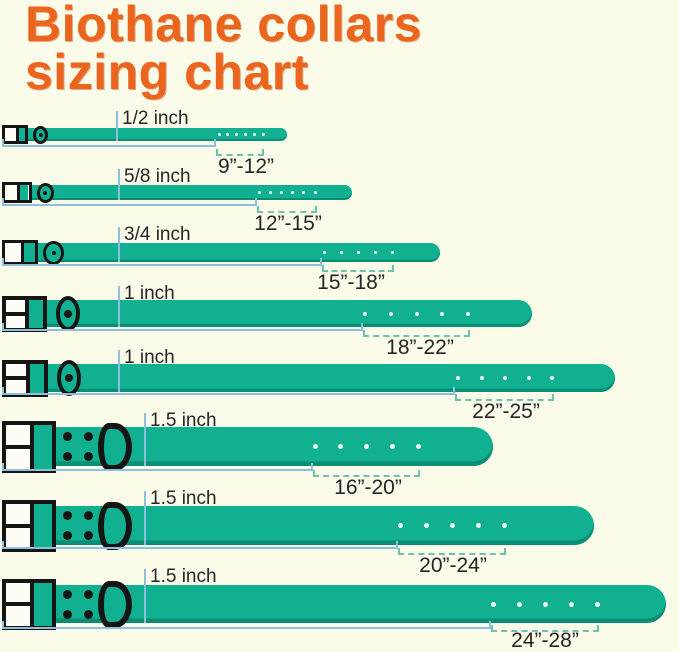  I want to click on size-range-label: 20”-24”, so click(453, 565).